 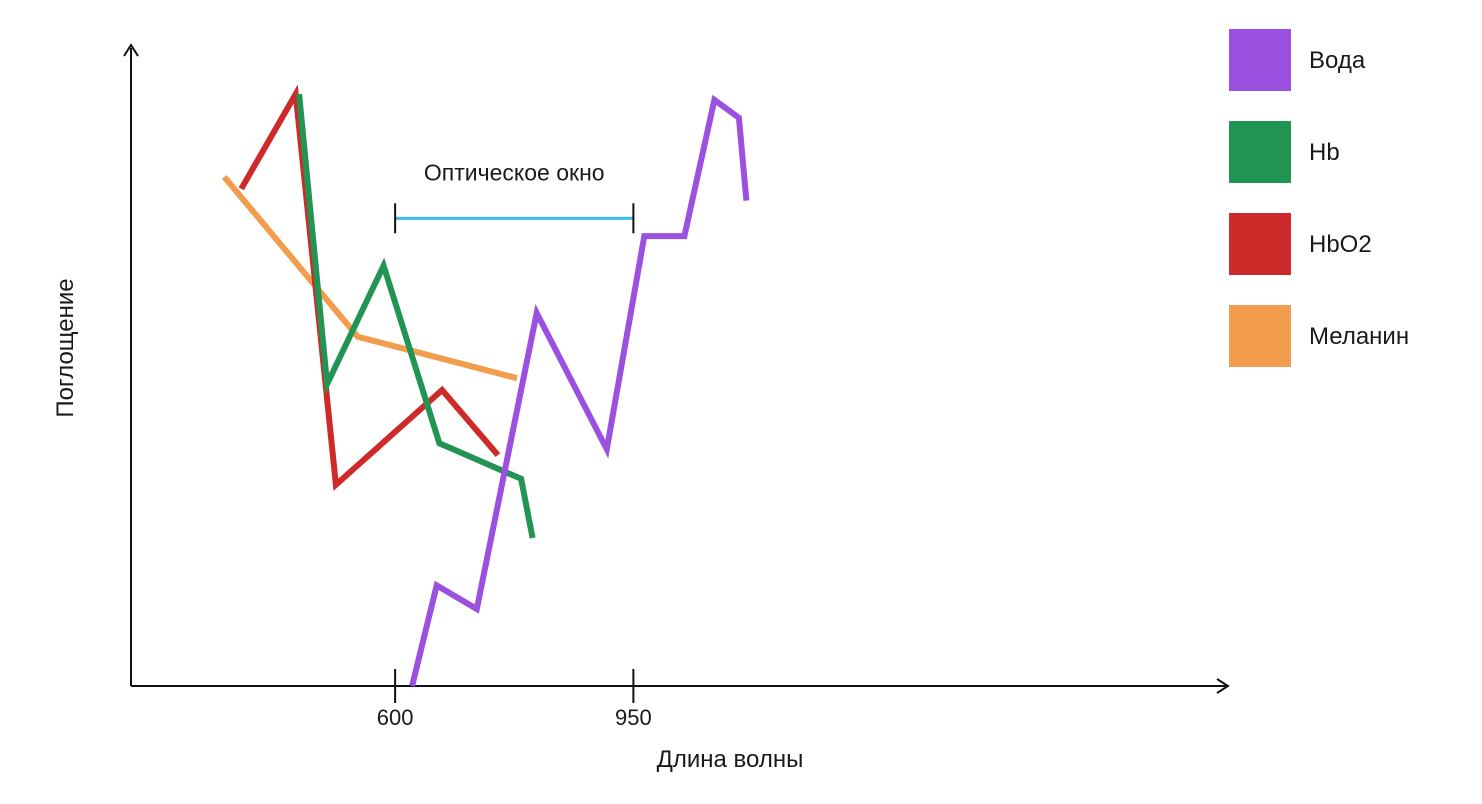 What do you see at coordinates (1260, 336) in the screenshot?
I see `legend-swatch-melanin` at bounding box center [1260, 336].